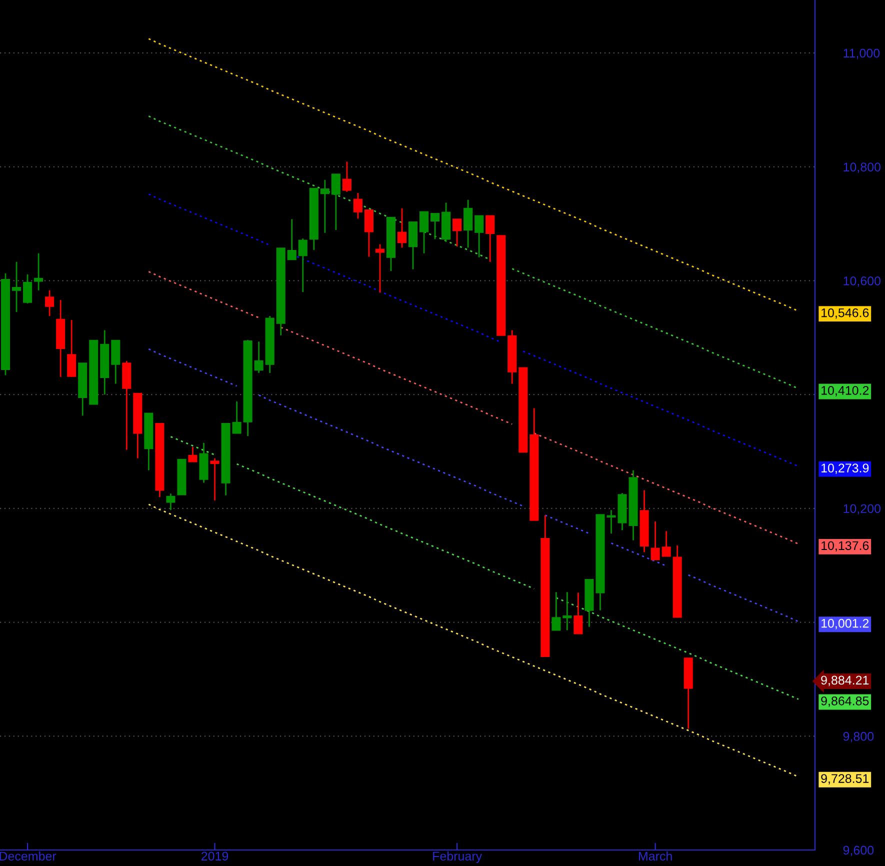  What do you see at coordinates (845, 391) in the screenshot?
I see `data-label: 10,410.2` at bounding box center [845, 391].